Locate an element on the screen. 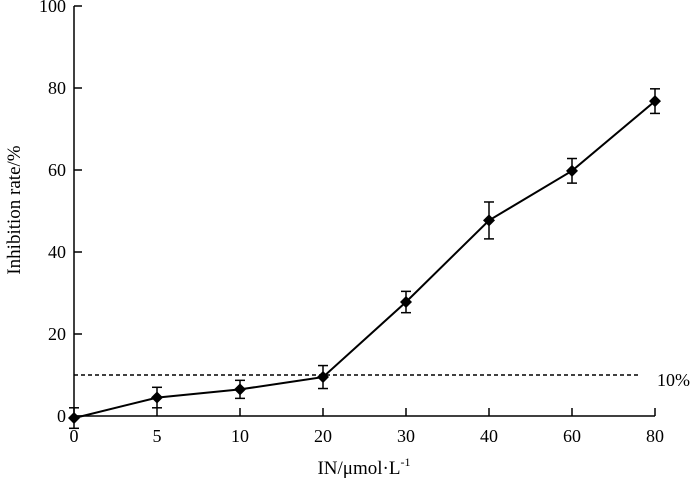  x-tick-label: 40 is located at coordinates (489, 436).